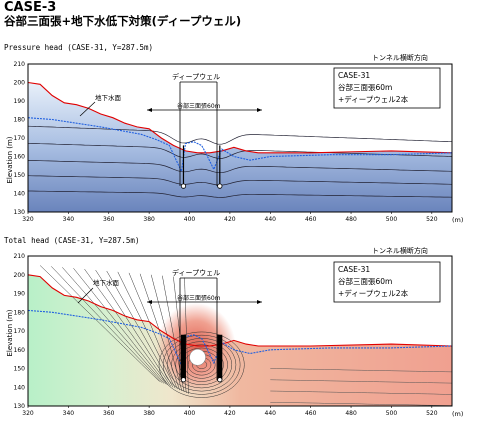 The image size is (500, 421). Describe the element at coordinates (20, 387) in the screenshot. I see `y-tick-label: 140` at that location.